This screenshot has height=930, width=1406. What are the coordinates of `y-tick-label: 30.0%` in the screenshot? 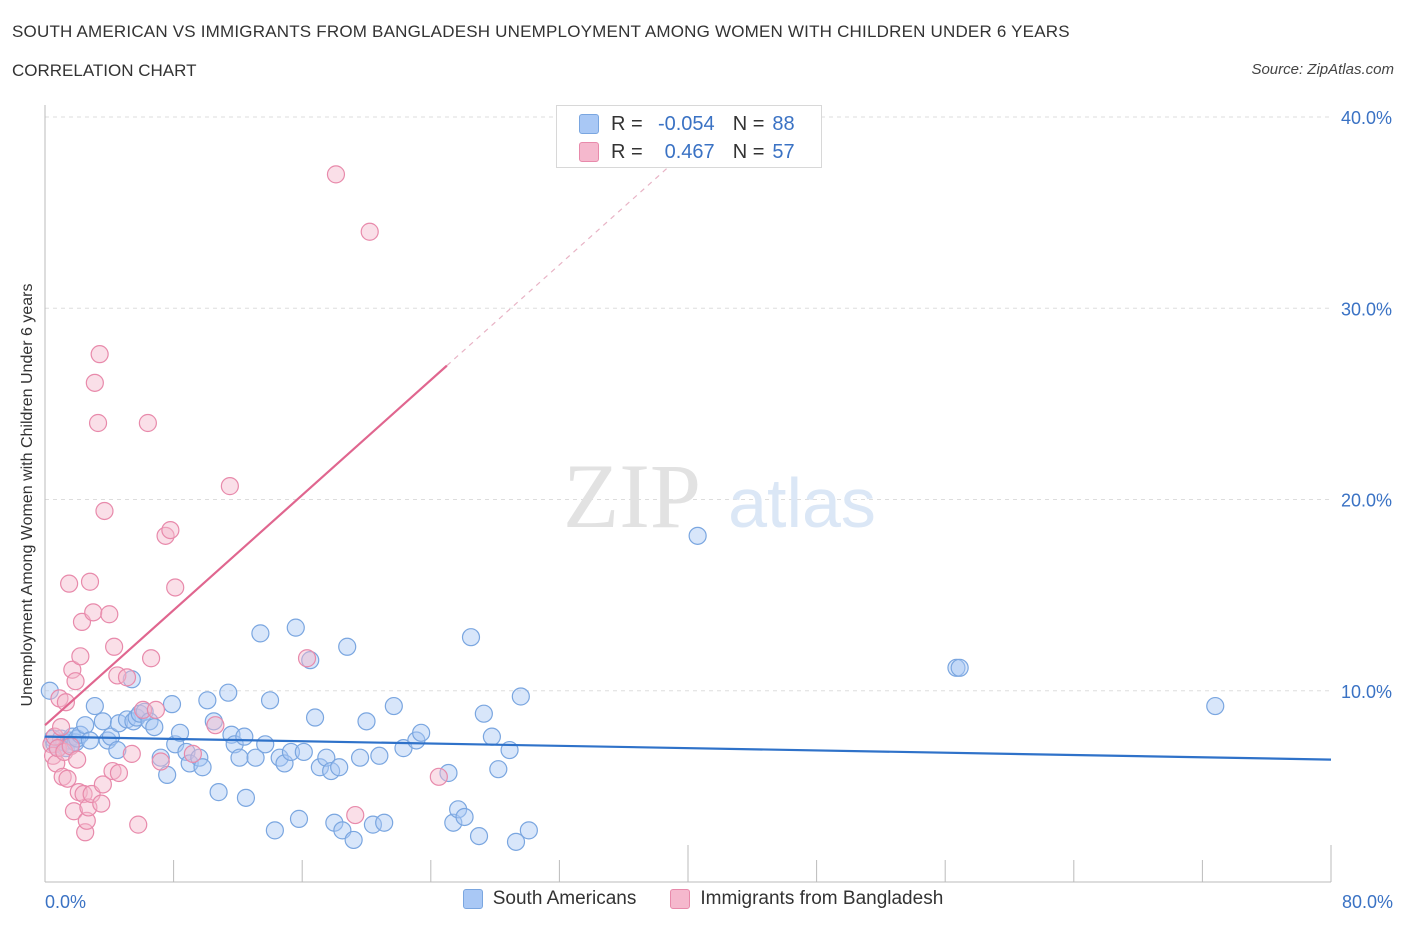 It's located at (1366, 309).